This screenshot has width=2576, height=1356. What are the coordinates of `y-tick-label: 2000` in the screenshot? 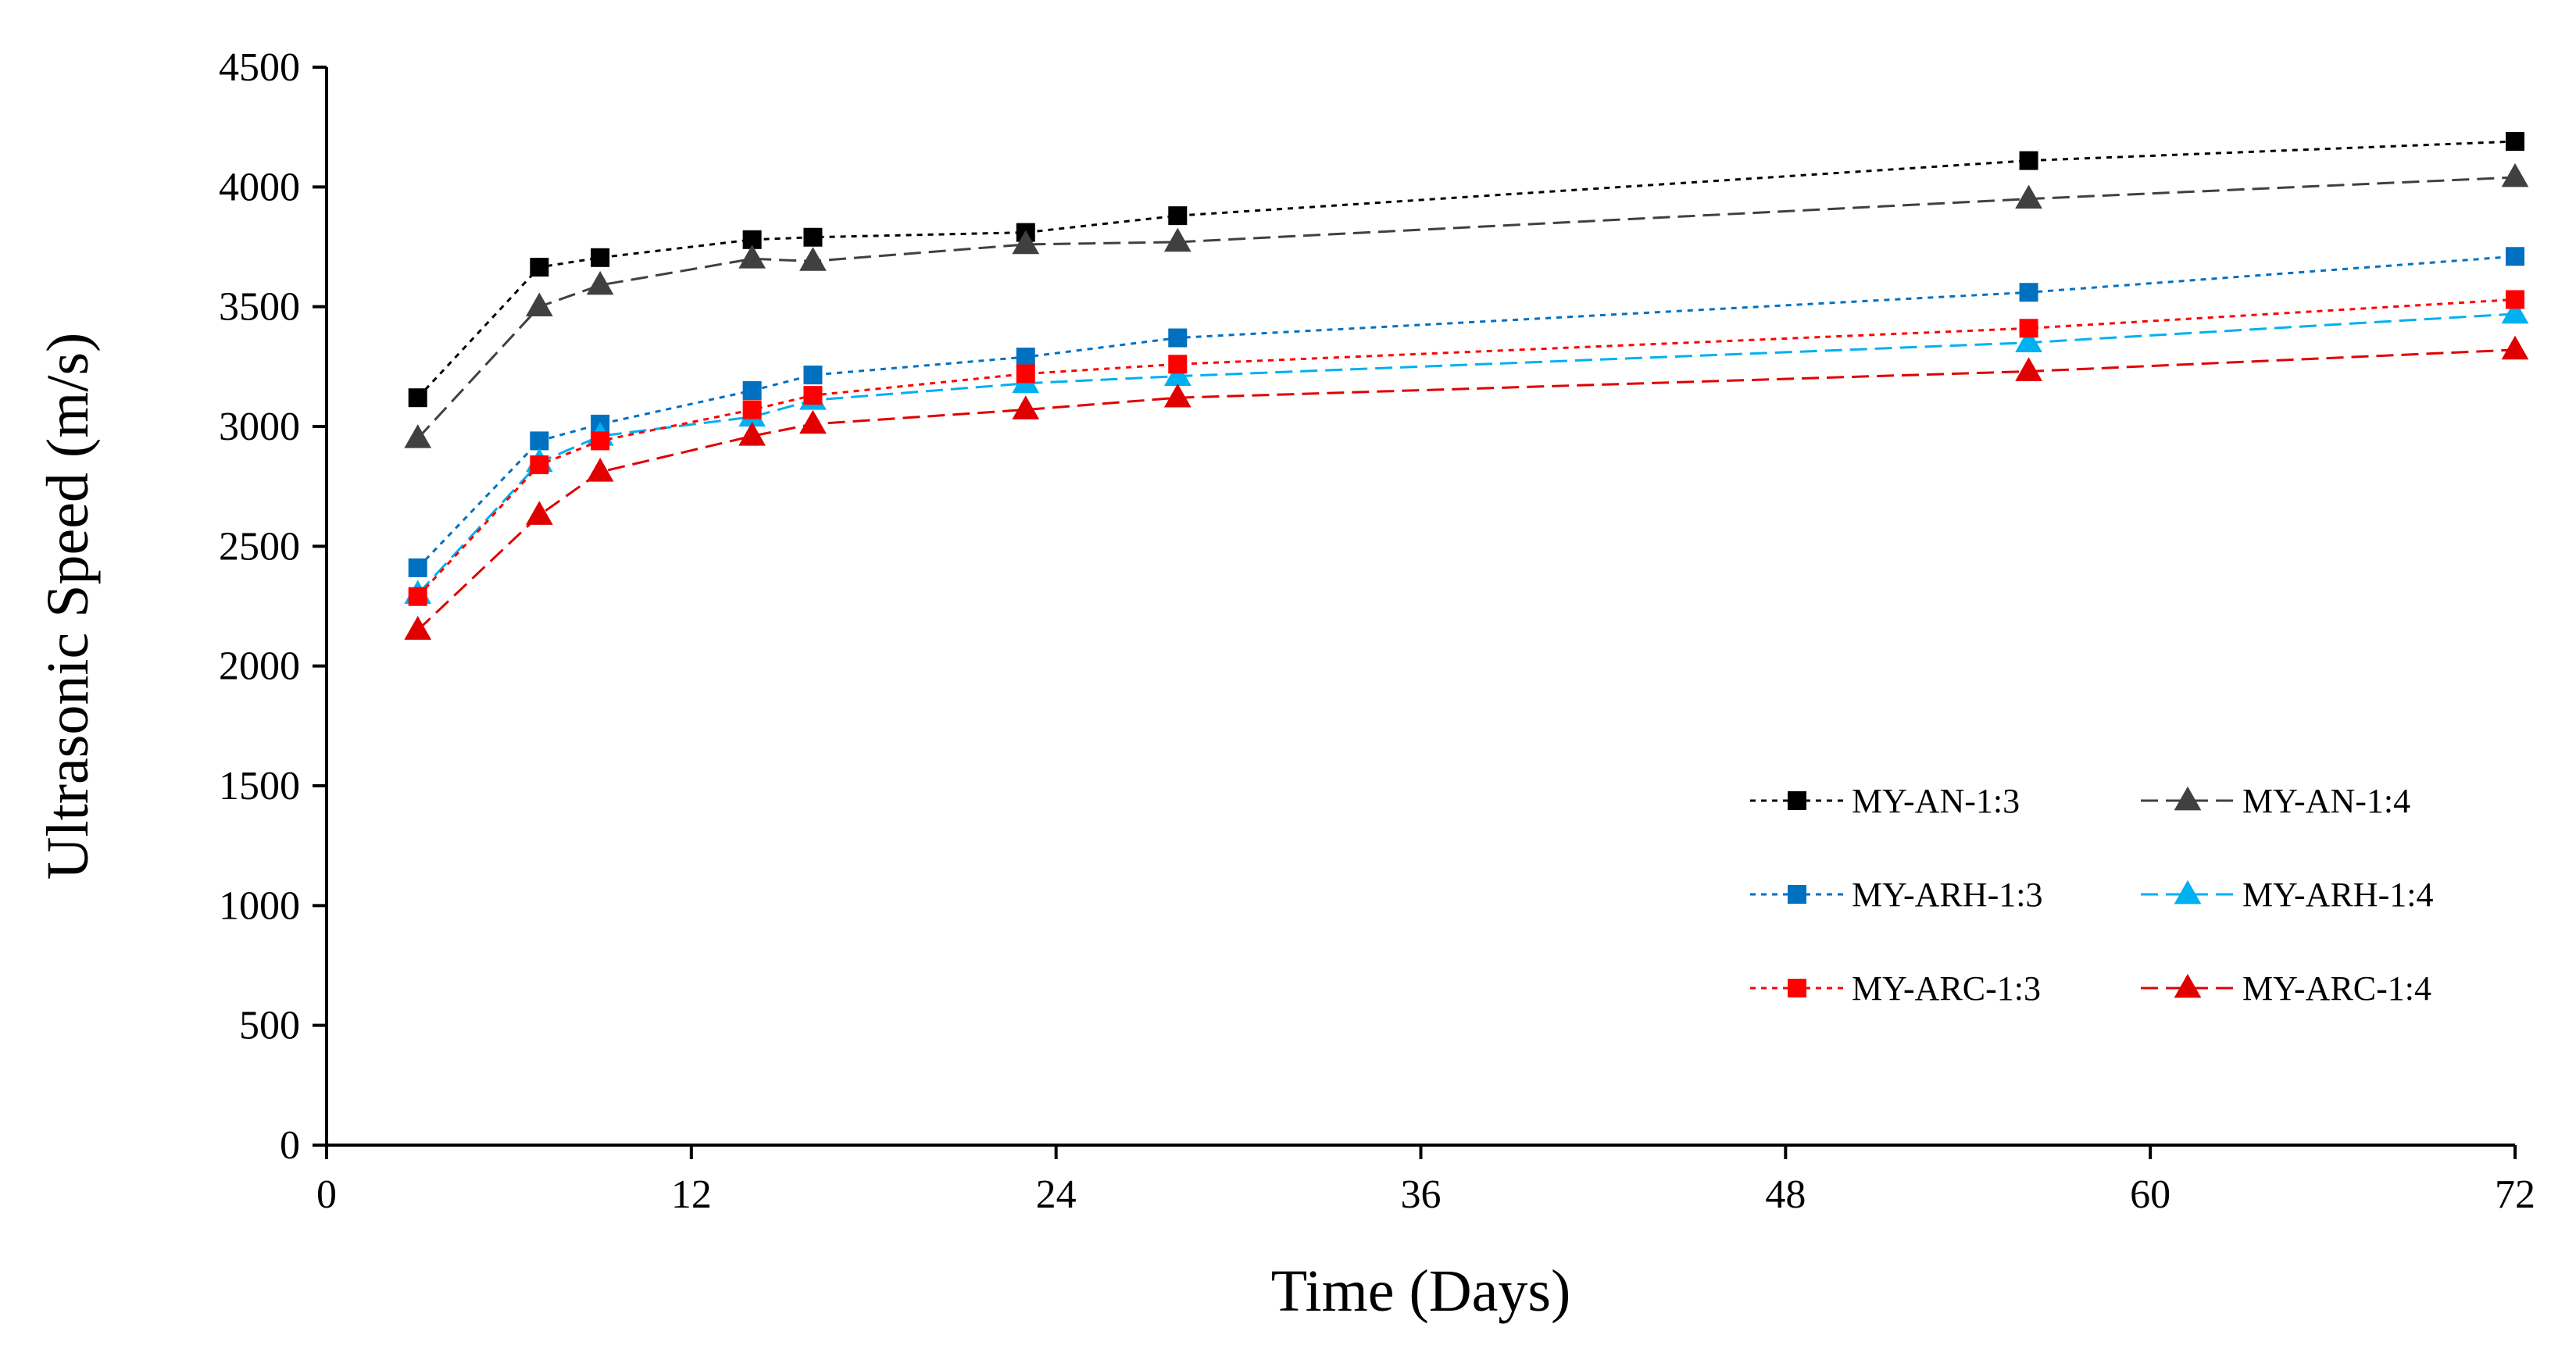 It's located at (259, 666).